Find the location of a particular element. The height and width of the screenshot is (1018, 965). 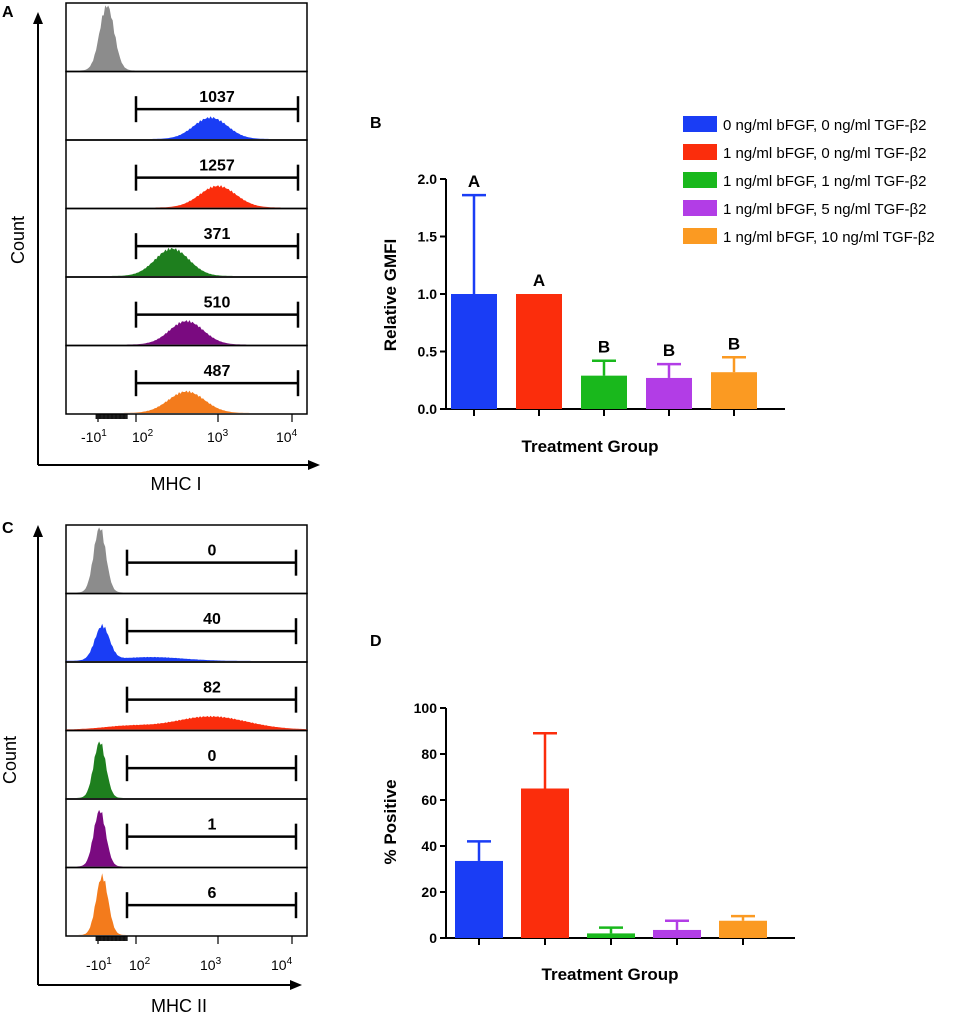

panel-b-significance-4: B is located at coordinates (734, 343).